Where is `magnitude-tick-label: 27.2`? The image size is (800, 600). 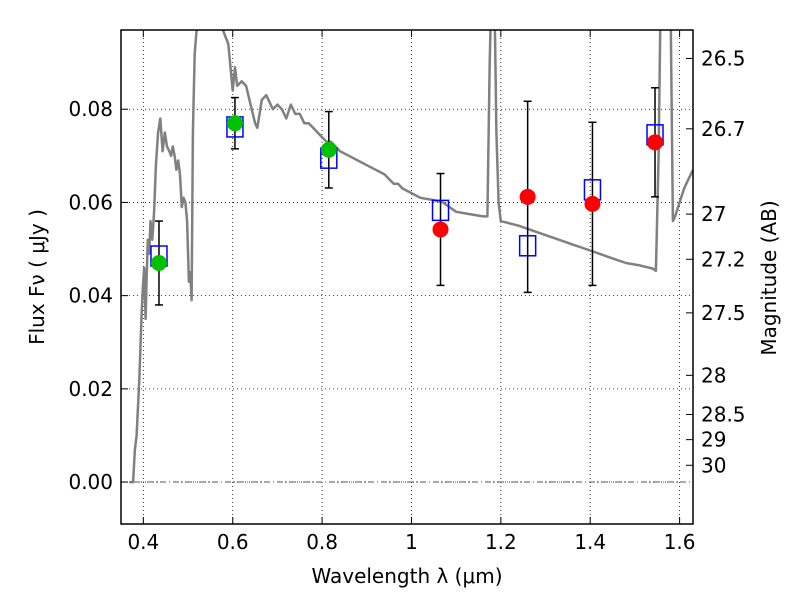
magnitude-tick-label: 27.2 is located at coordinates (723, 259).